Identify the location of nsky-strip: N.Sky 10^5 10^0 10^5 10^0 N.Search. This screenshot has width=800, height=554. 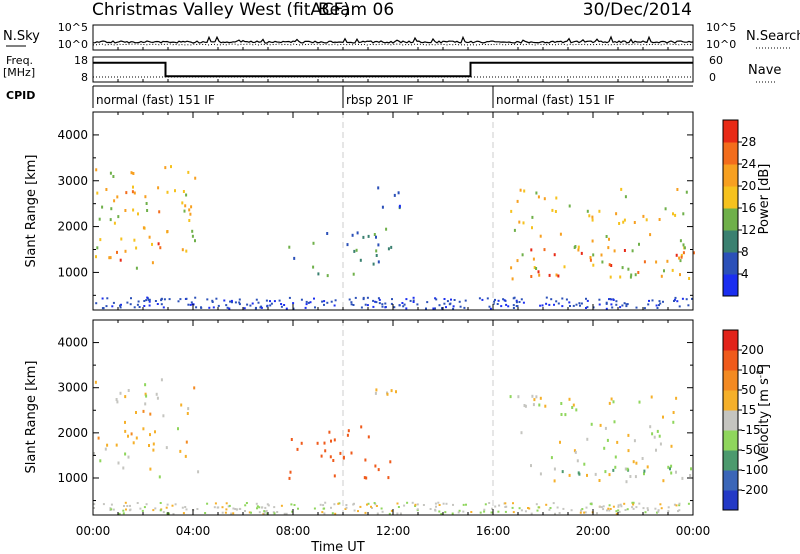
(401, 36).